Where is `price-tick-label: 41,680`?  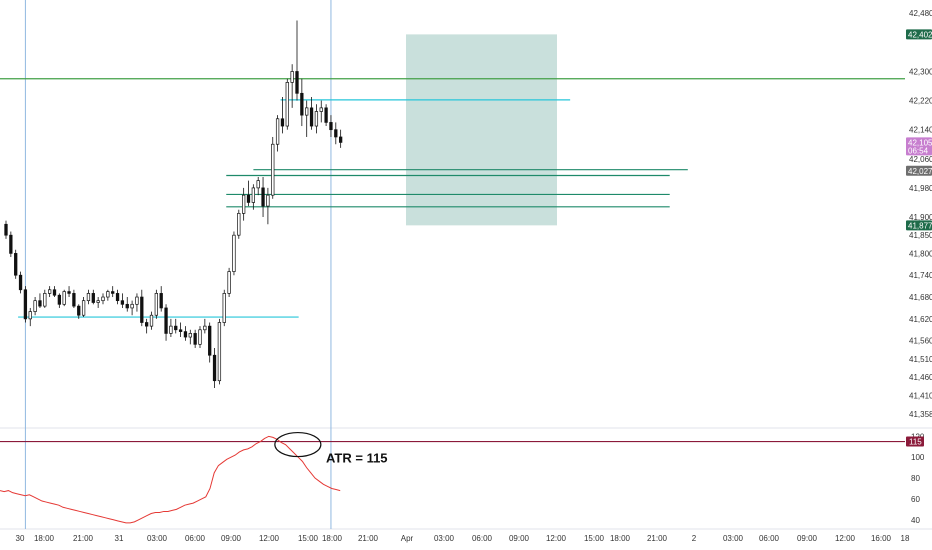
price-tick-label: 41,680 is located at coordinates (920, 297).